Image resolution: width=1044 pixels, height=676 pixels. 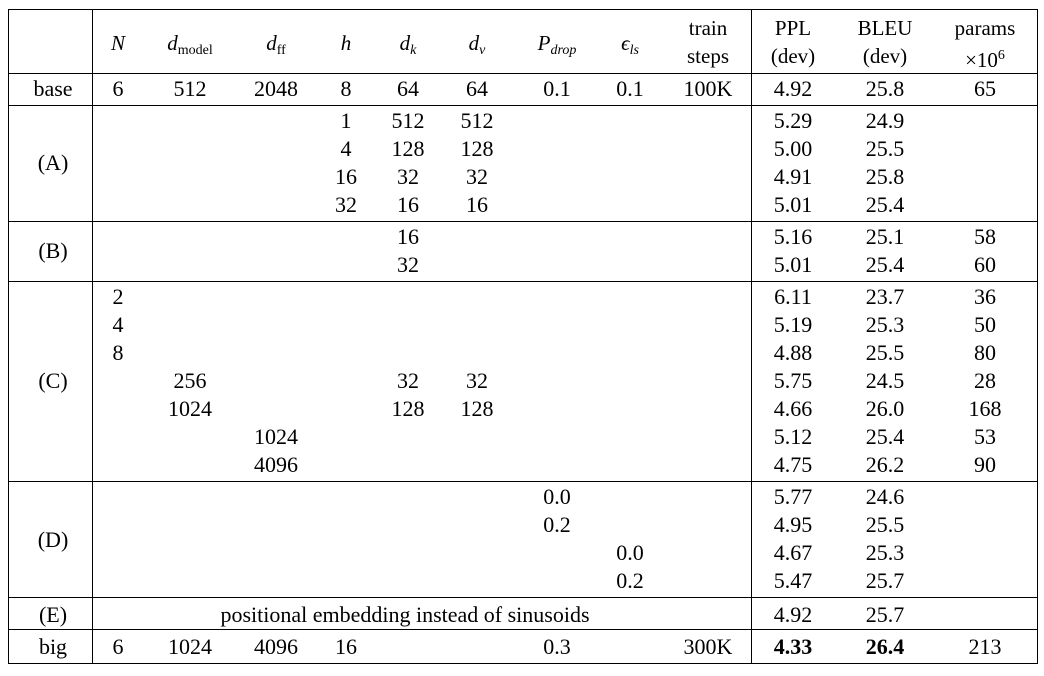 What do you see at coordinates (195, 50) in the screenshot?
I see `col-header-d-model-sub: model` at bounding box center [195, 50].